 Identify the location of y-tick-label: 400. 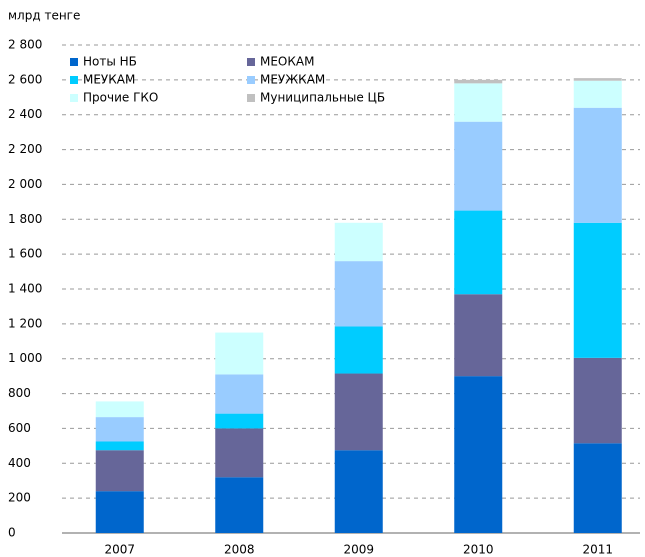
(19, 463).